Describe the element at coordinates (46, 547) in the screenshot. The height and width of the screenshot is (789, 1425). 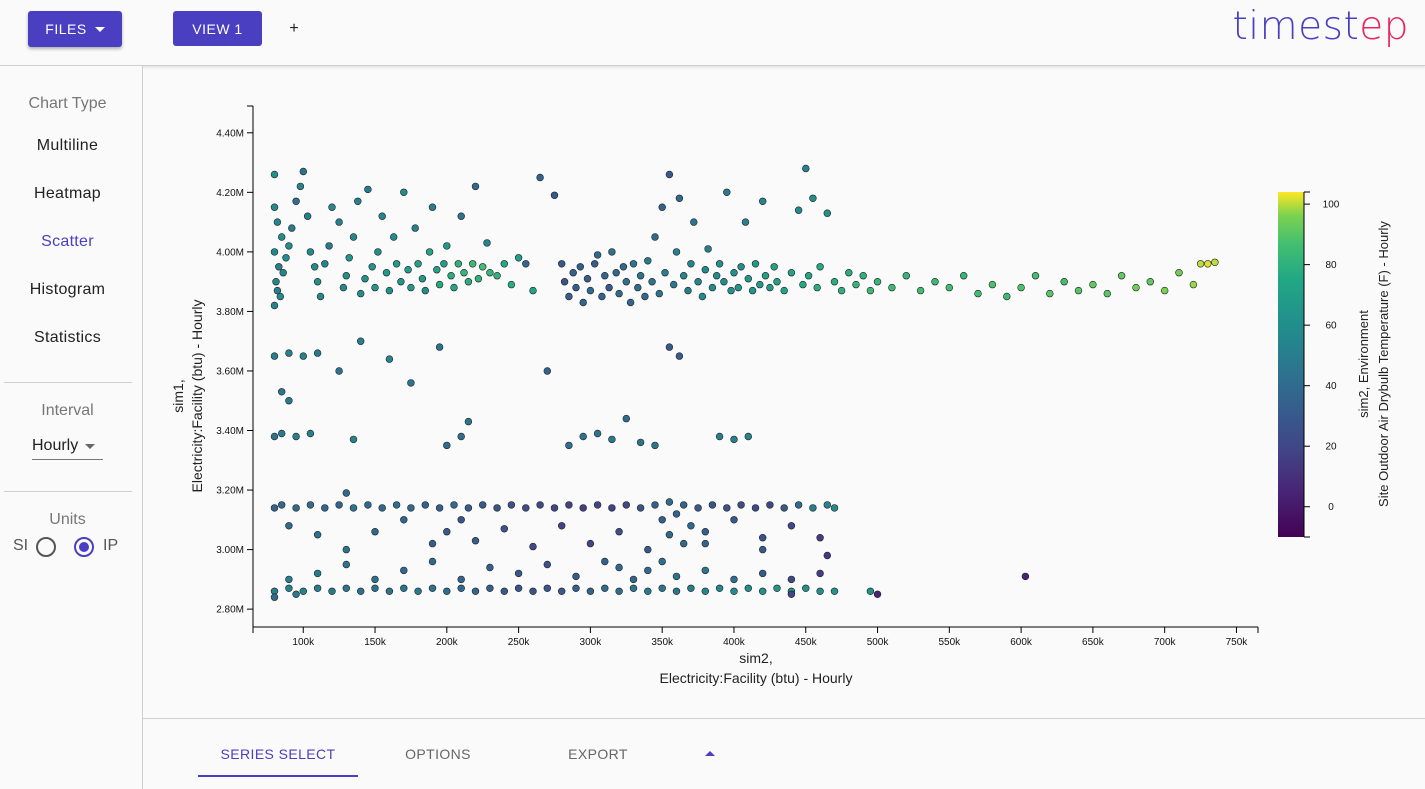
I see `unit-si-radio` at that location.